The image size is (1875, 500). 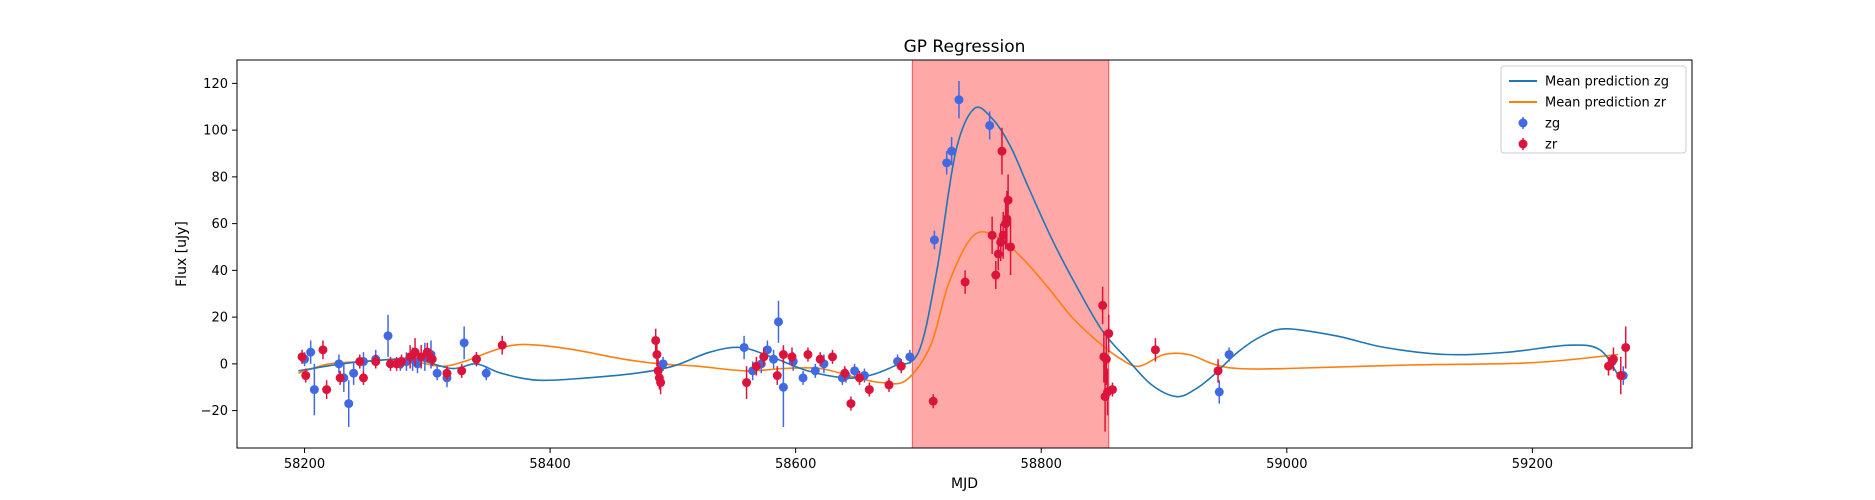 What do you see at coordinates (1523, 123) in the screenshot?
I see `legend-marker-swatch` at bounding box center [1523, 123].